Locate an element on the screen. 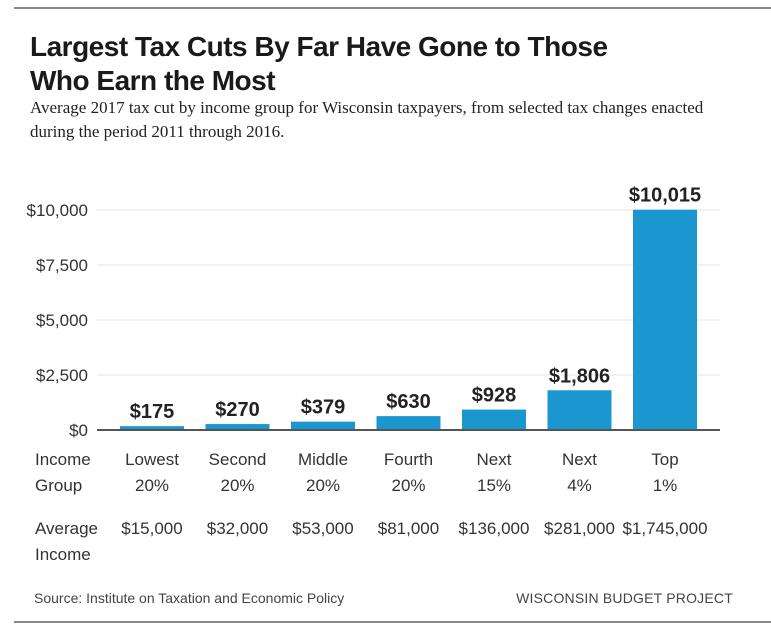  x-tick-label-line: 1% is located at coordinates (665, 485).